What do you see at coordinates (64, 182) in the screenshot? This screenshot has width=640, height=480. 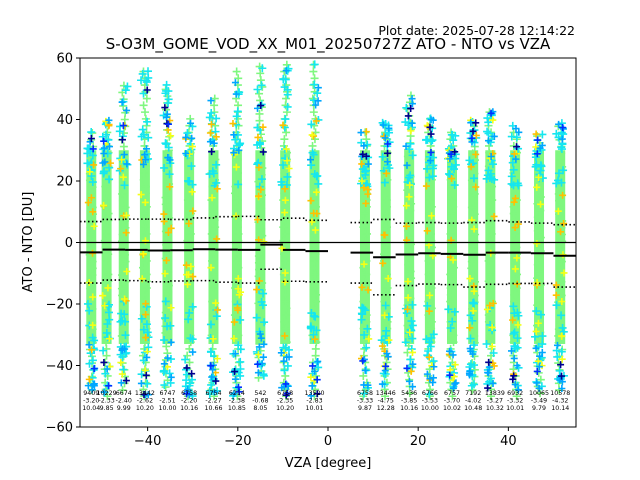 I see `y-tick-label: 20` at bounding box center [64, 182].